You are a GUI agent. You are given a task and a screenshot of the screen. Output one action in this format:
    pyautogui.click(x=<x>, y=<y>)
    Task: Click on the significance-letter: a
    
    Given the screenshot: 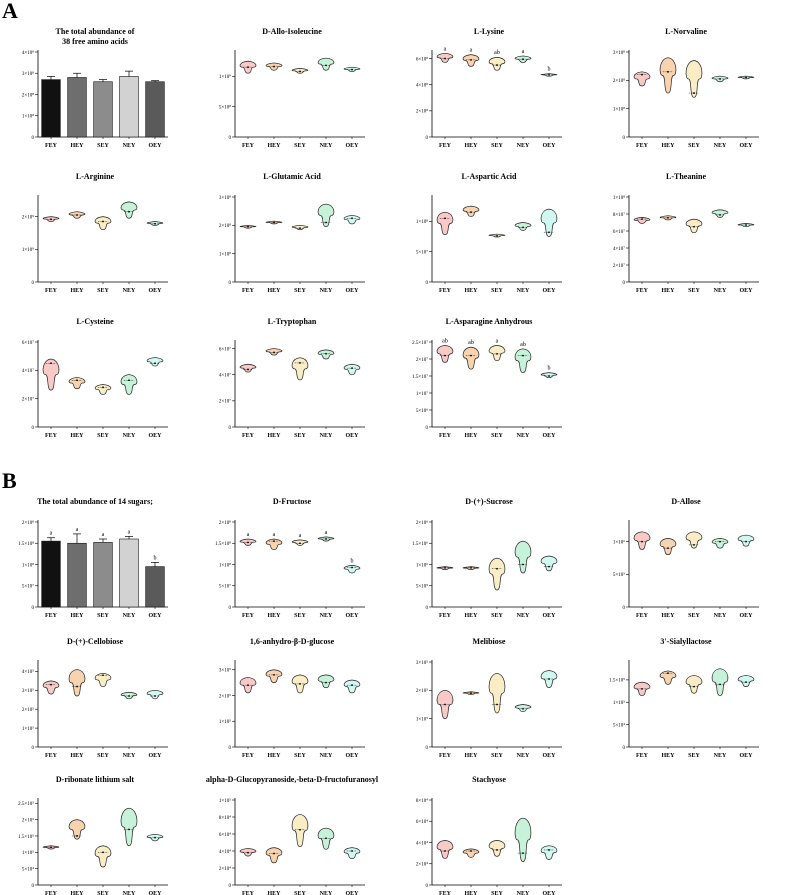 What is the action you would take?
    pyautogui.click(x=51, y=534)
    